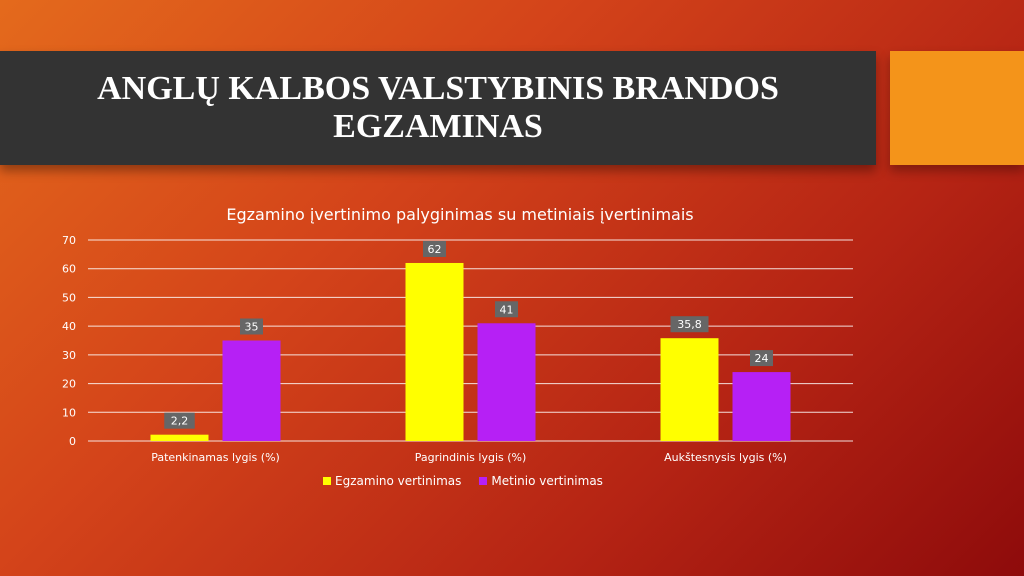 This screenshot has height=576, width=1024. What do you see at coordinates (69, 240) in the screenshot?
I see `y-tick-label: 70` at bounding box center [69, 240].